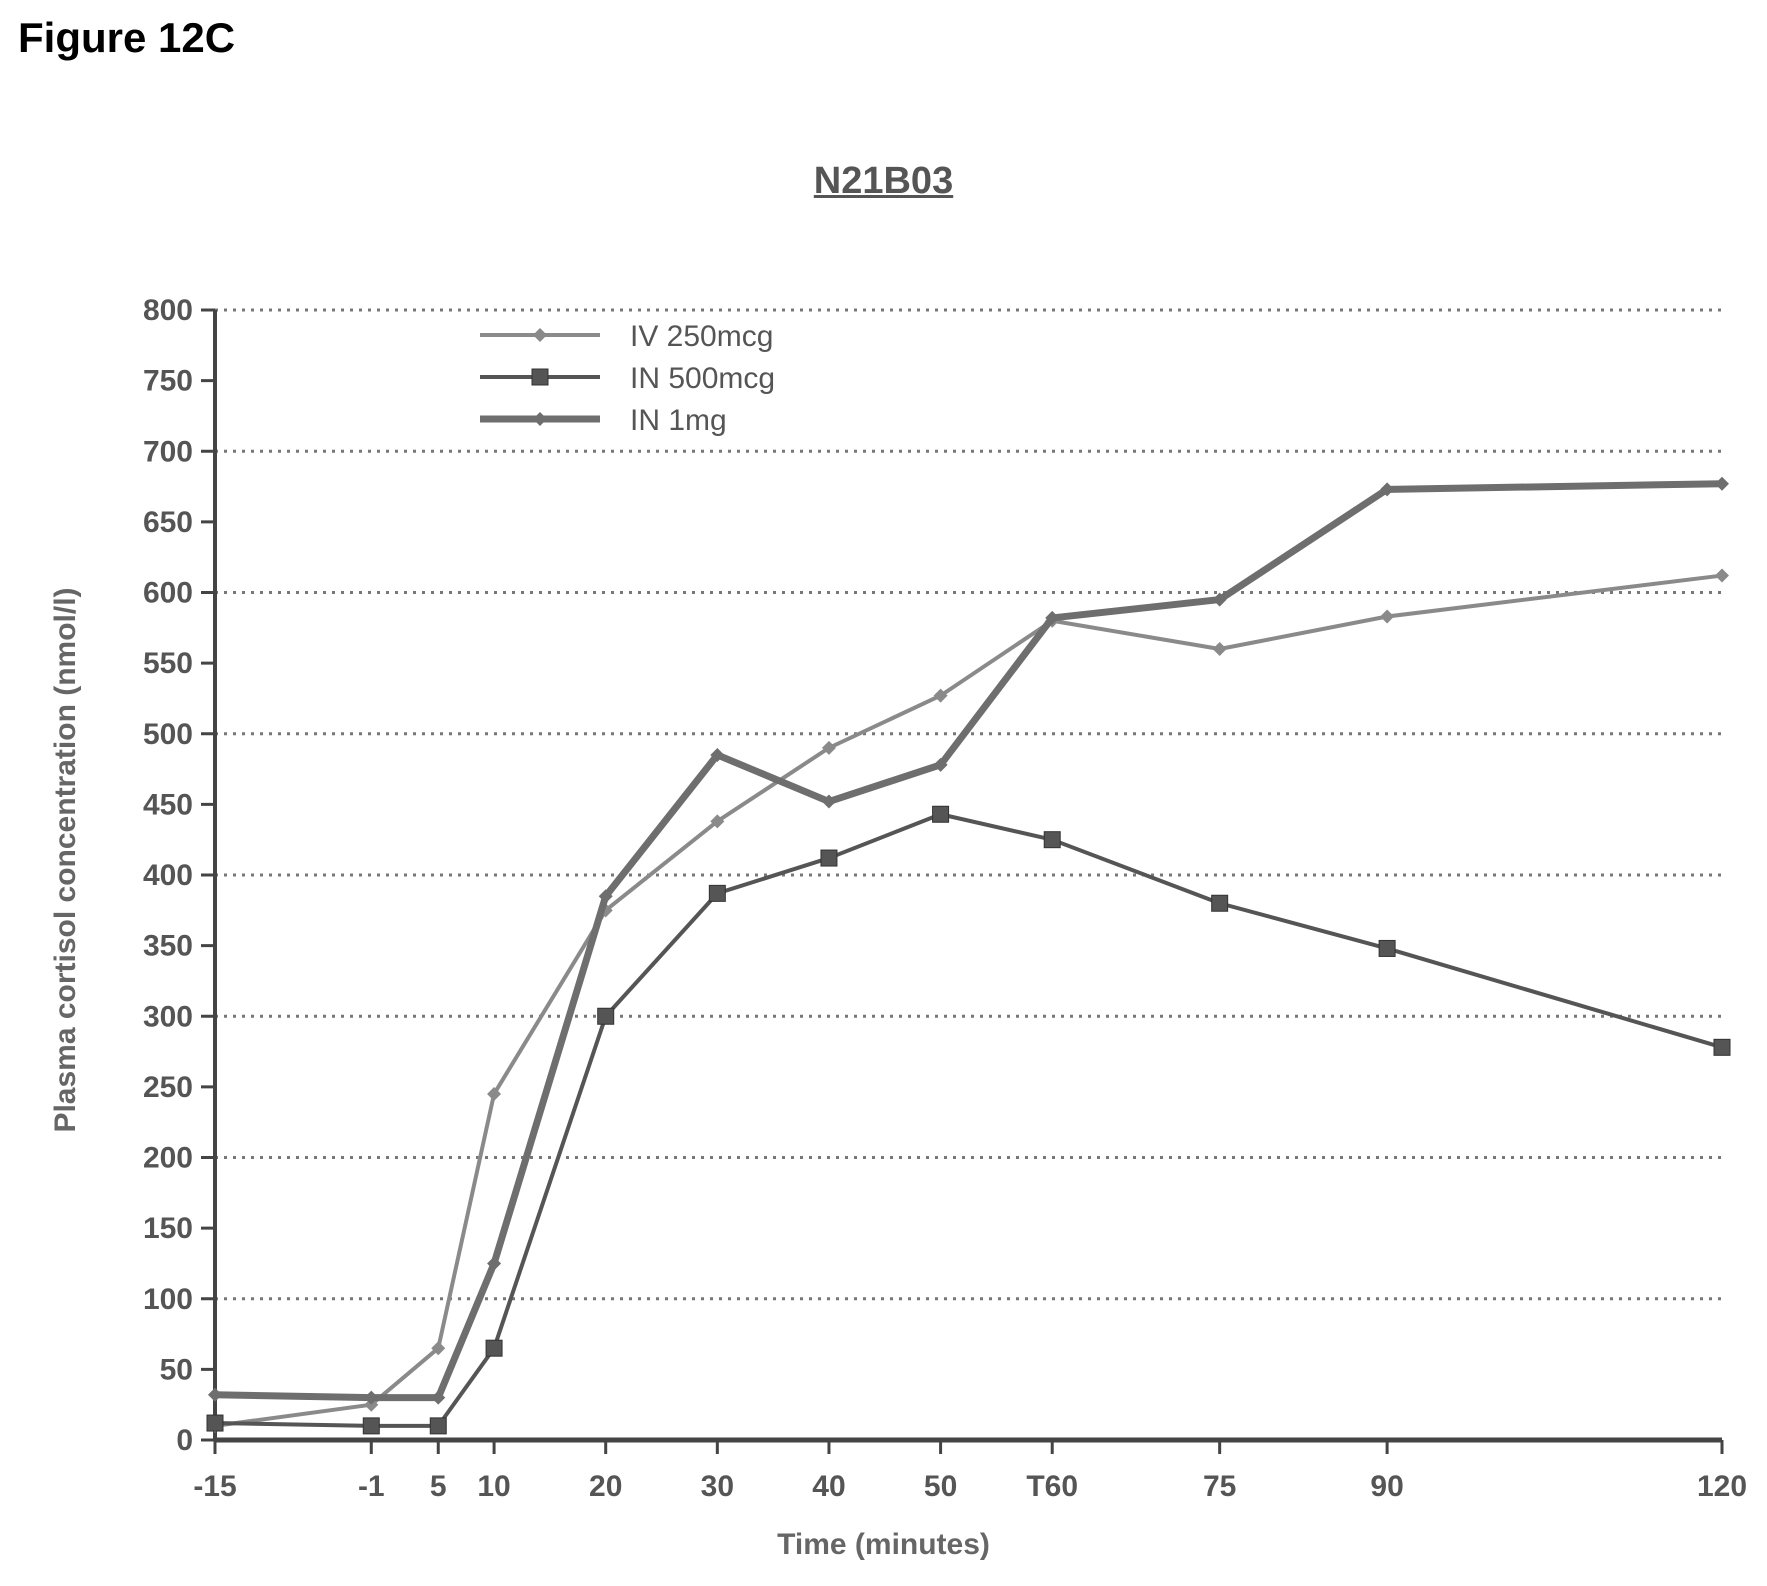 The width and height of the screenshot is (1767, 1586). Describe the element at coordinates (176, 1369) in the screenshot. I see `y-tick-label-50: 50` at that location.